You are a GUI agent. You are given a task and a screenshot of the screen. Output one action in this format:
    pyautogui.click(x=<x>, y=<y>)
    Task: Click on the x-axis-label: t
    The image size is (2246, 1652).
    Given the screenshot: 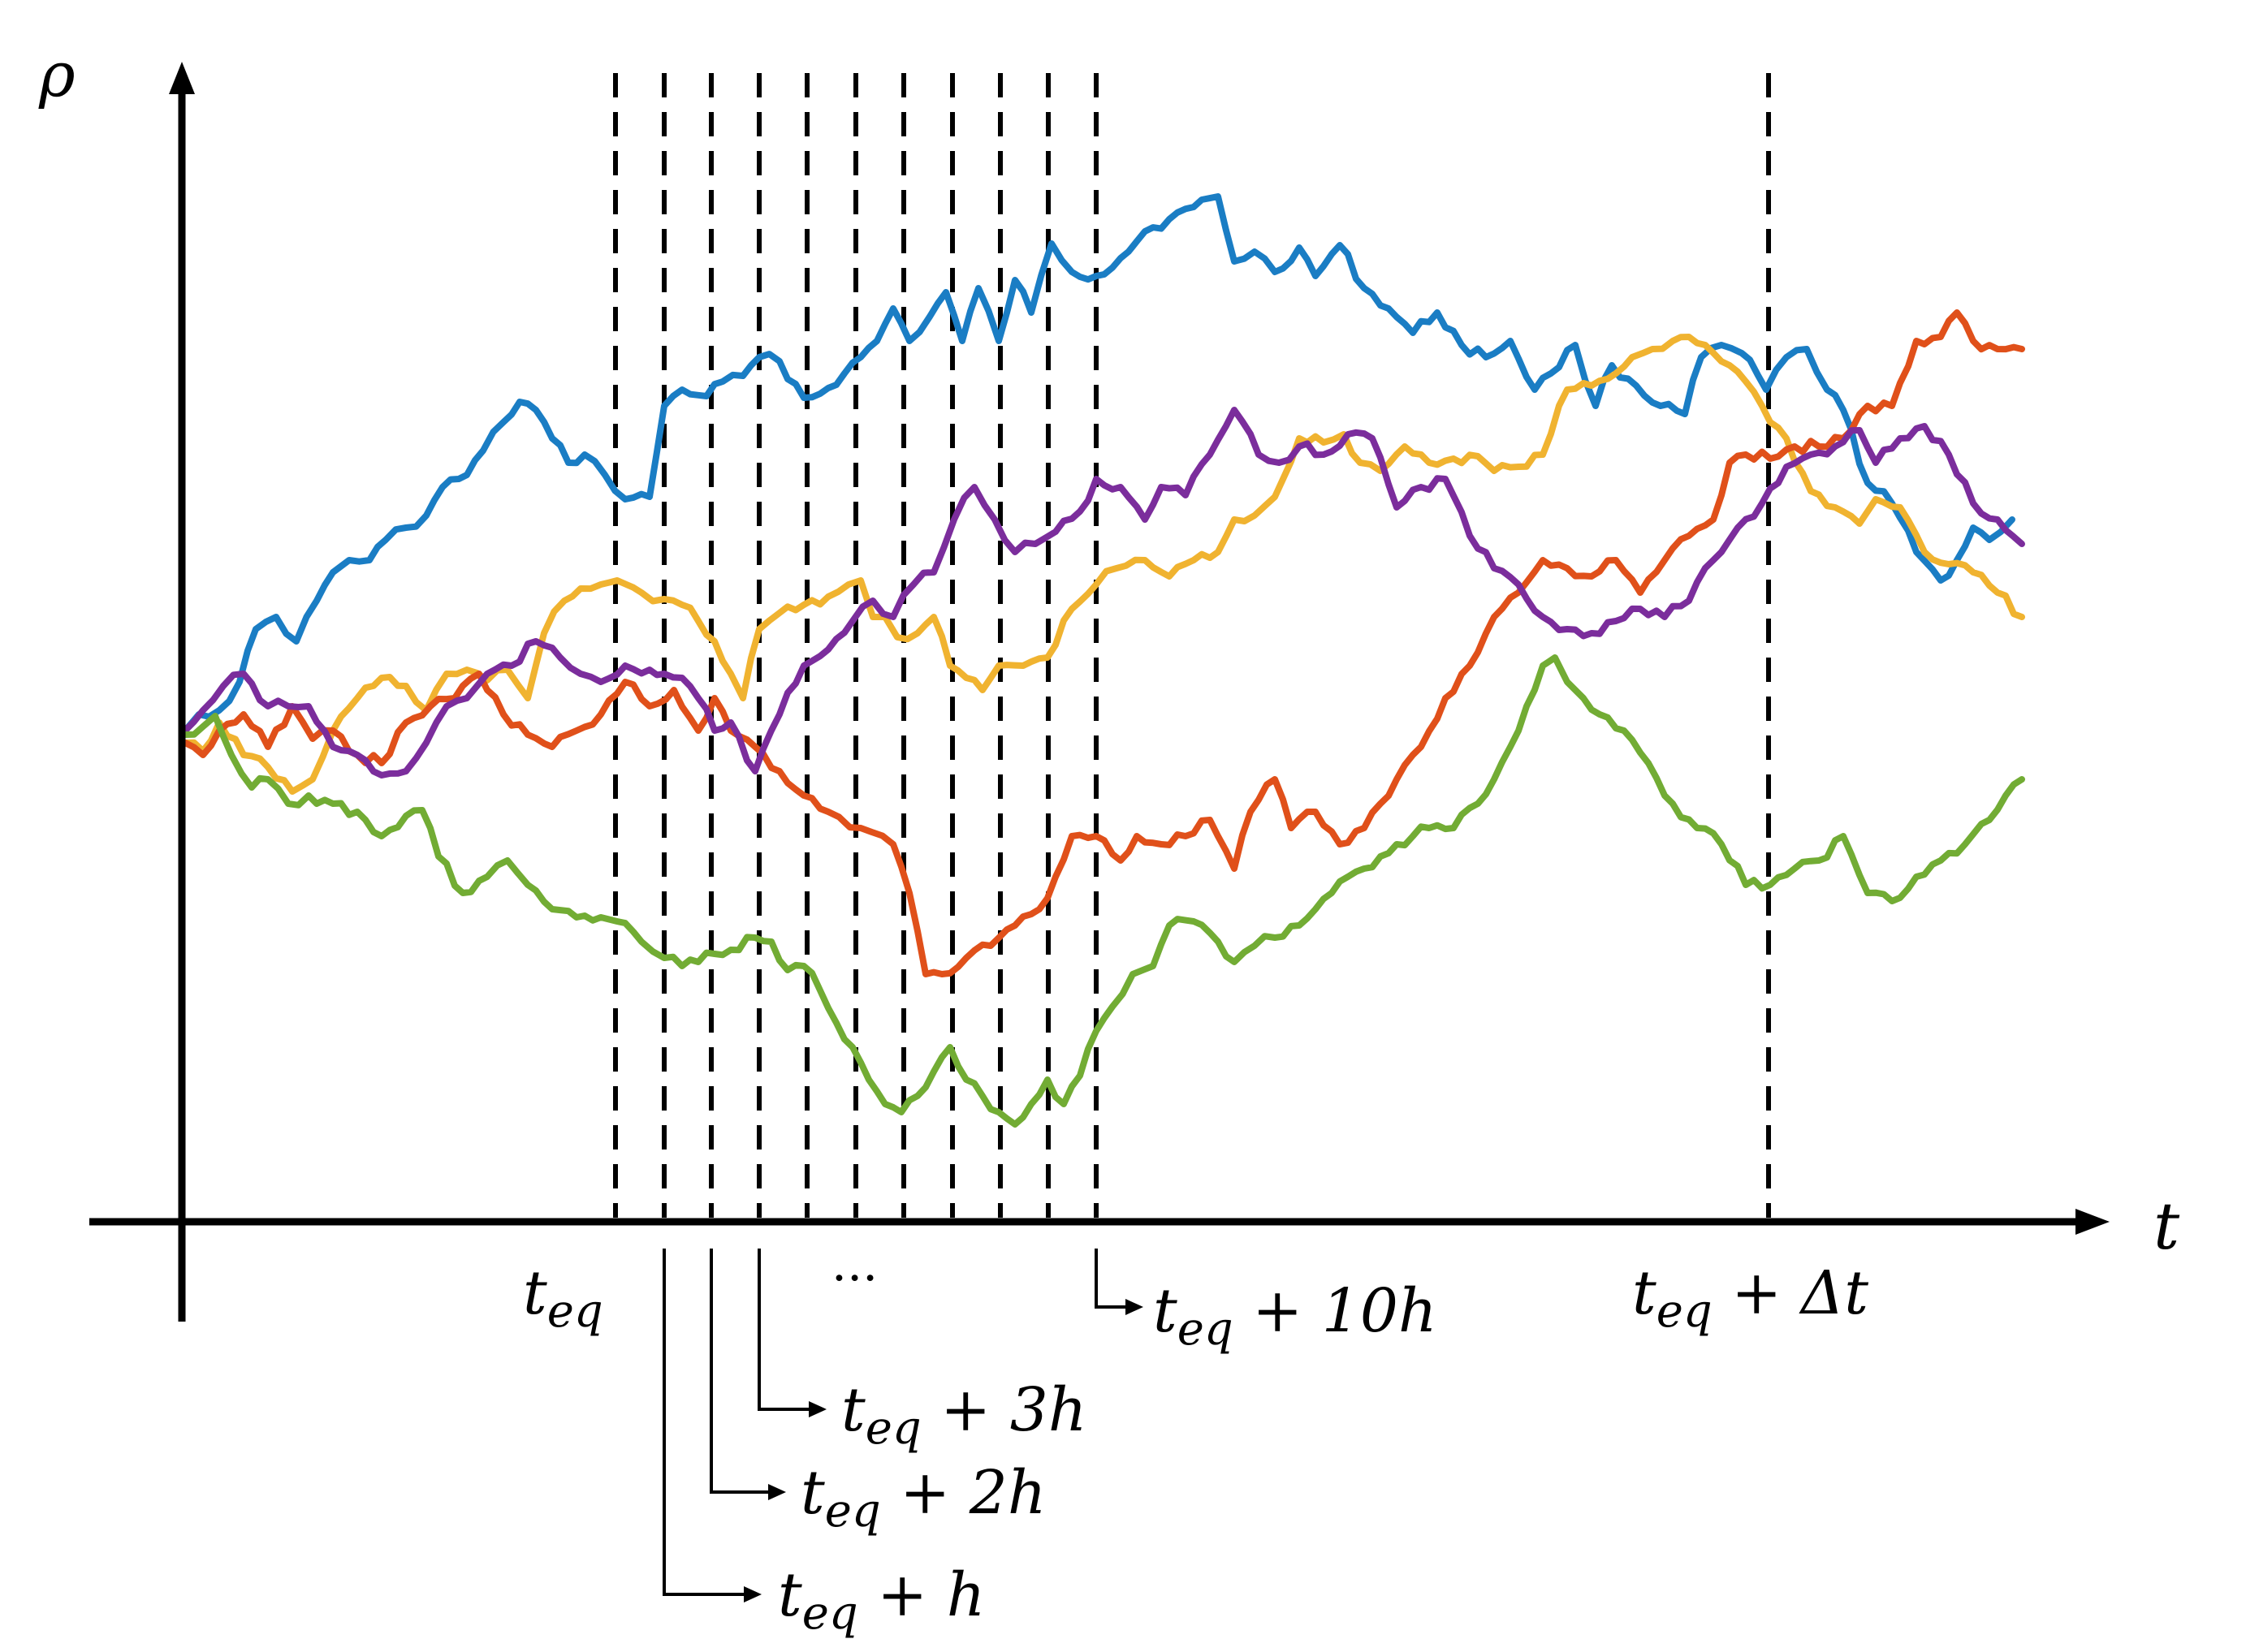 What is the action you would take?
    pyautogui.click(x=2166, y=1226)
    